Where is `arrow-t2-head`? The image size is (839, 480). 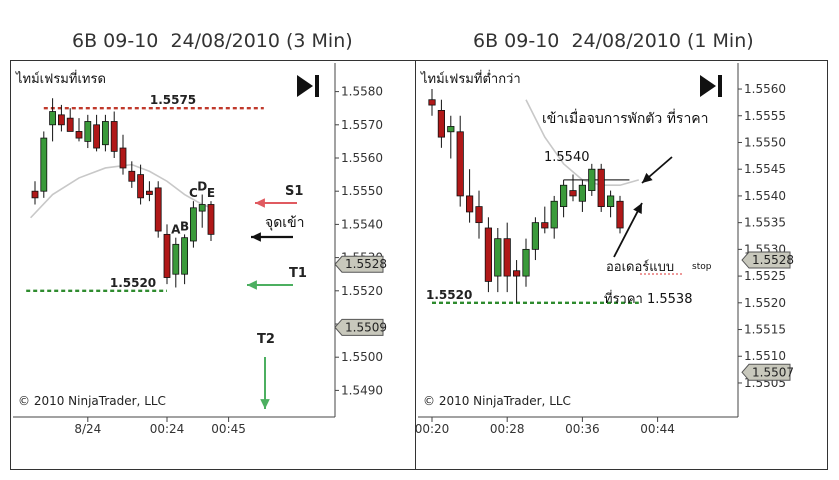
arrow-t2-head is located at coordinates (265, 404).